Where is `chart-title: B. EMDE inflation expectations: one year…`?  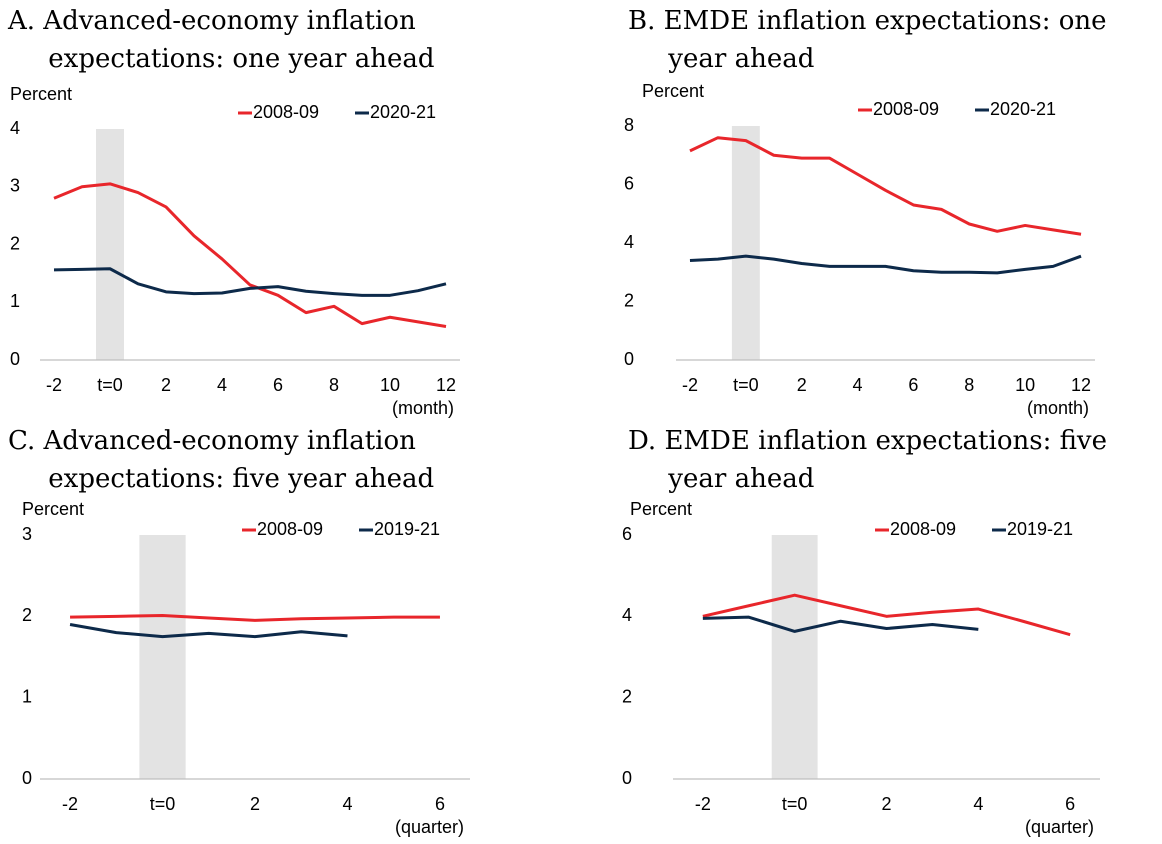
chart-title: B. EMDE inflation expectations: one year… is located at coordinates (867, 40).